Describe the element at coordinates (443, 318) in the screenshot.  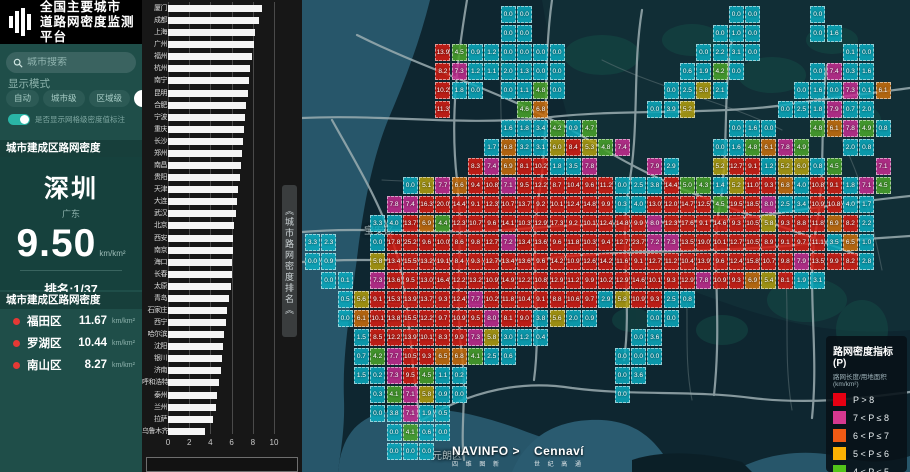
I see `density-cell: 9.7` at that location.